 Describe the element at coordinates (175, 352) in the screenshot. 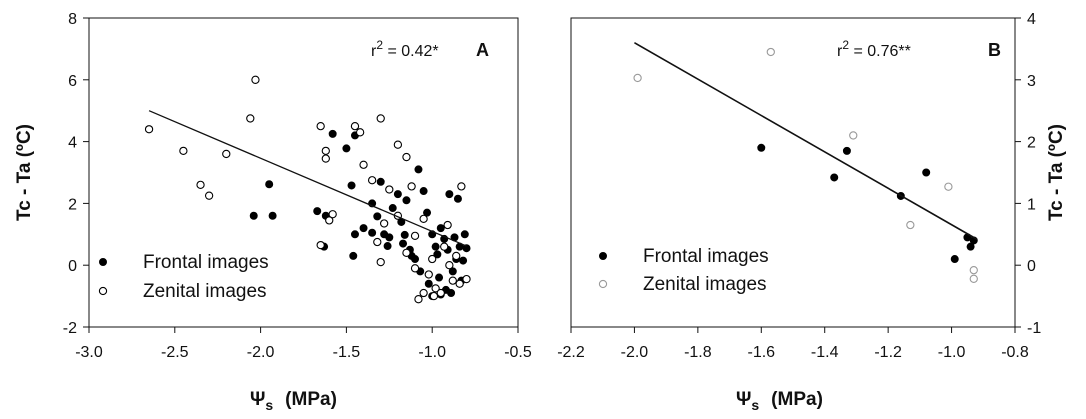

I see `x-tick-label: -2.5` at that location.